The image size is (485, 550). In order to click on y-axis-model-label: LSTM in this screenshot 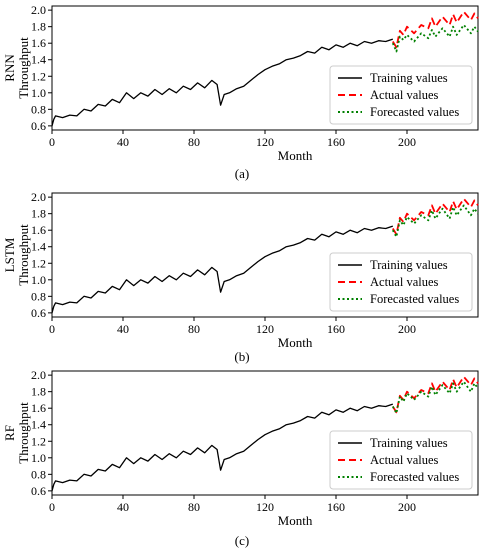, I will do `click(9, 254)`.